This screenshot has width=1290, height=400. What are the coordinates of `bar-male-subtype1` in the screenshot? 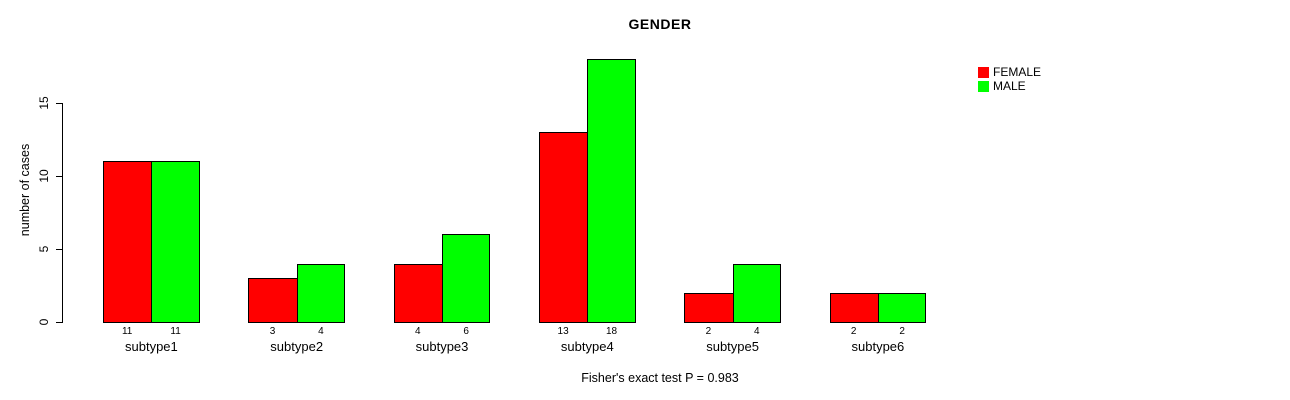 It's located at (175, 242).